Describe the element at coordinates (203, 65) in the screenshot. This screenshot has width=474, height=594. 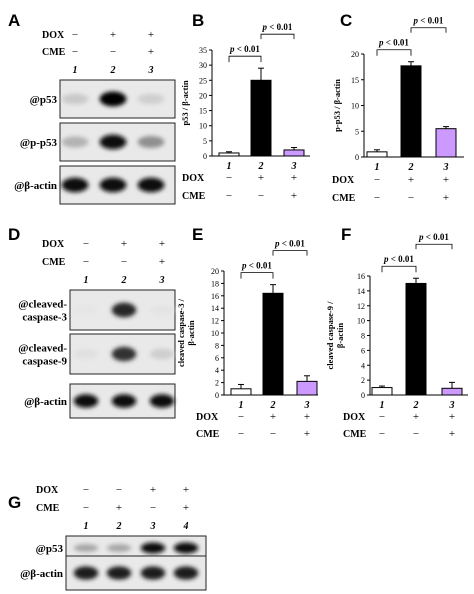
I see `y-tick-label: 30` at that location.